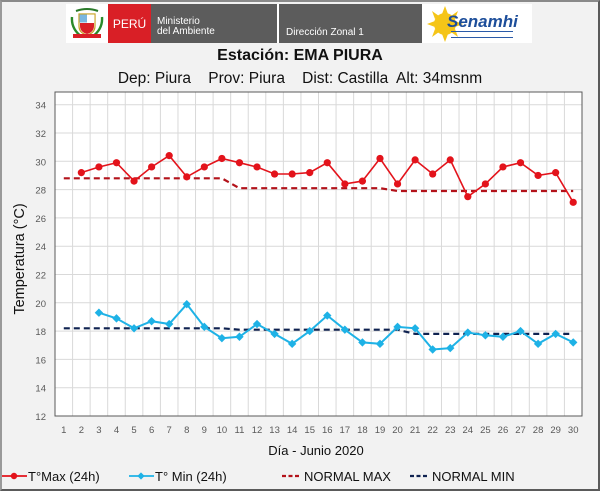  What do you see at coordinates (485, 430) in the screenshot?
I see `x-tick-label: 25` at bounding box center [485, 430].